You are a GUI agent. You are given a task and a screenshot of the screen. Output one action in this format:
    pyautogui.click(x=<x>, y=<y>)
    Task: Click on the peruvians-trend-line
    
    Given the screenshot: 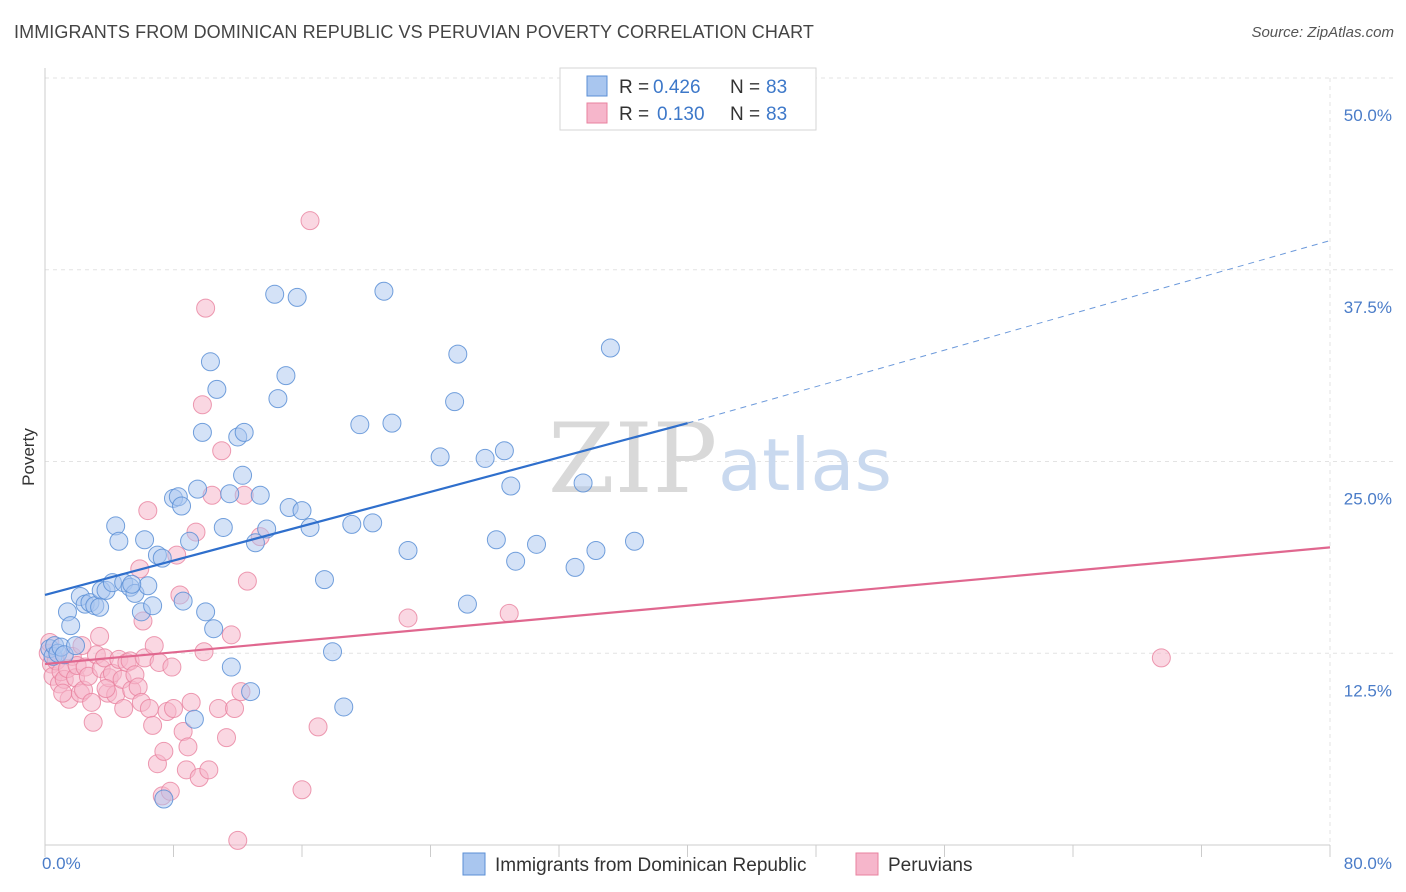 What is the action you would take?
    pyautogui.click(x=687, y=606)
    